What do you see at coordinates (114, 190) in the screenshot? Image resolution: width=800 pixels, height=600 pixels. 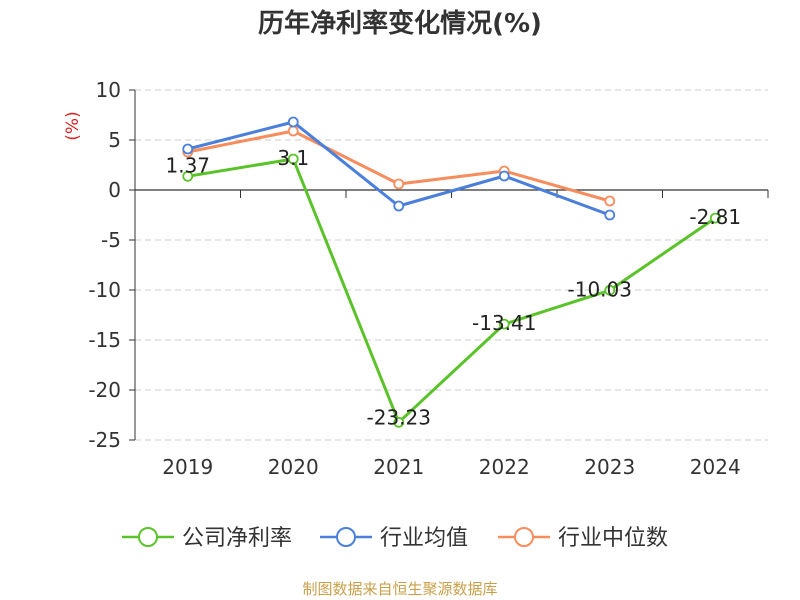 I see `y-tick-label: 0` at bounding box center [114, 190].